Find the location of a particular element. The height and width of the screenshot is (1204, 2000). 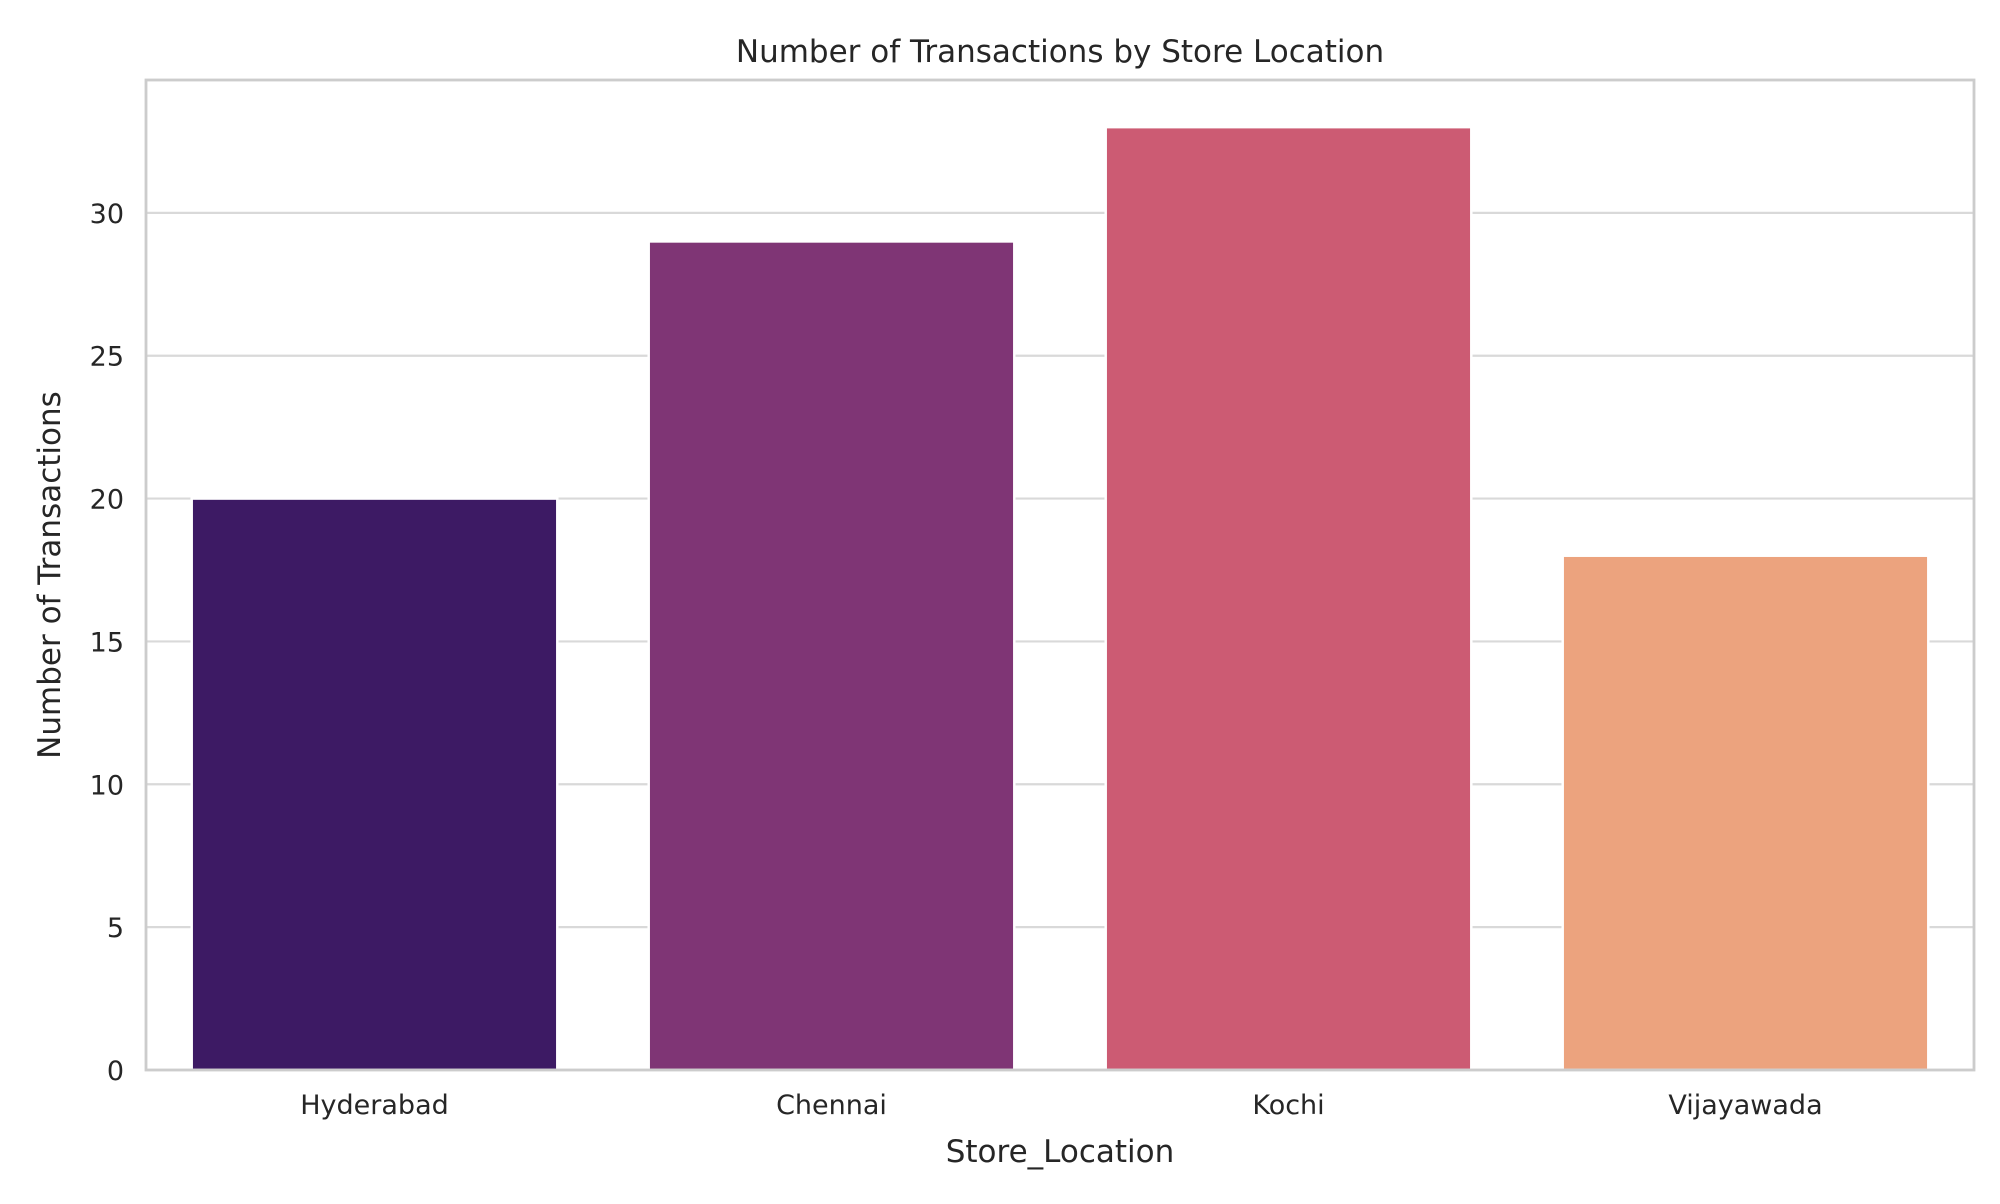

x-tick-label: Chennai is located at coordinates (831, 1105).